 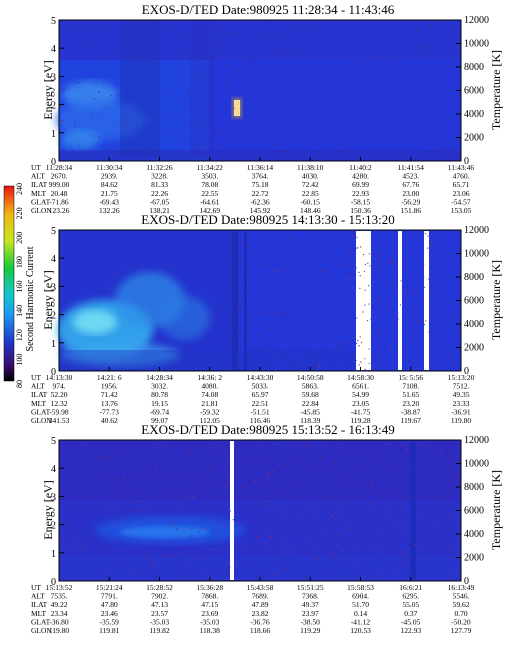 What do you see at coordinates (53, 497) in the screenshot?
I see `ytick-label: 3` at bounding box center [53, 497].